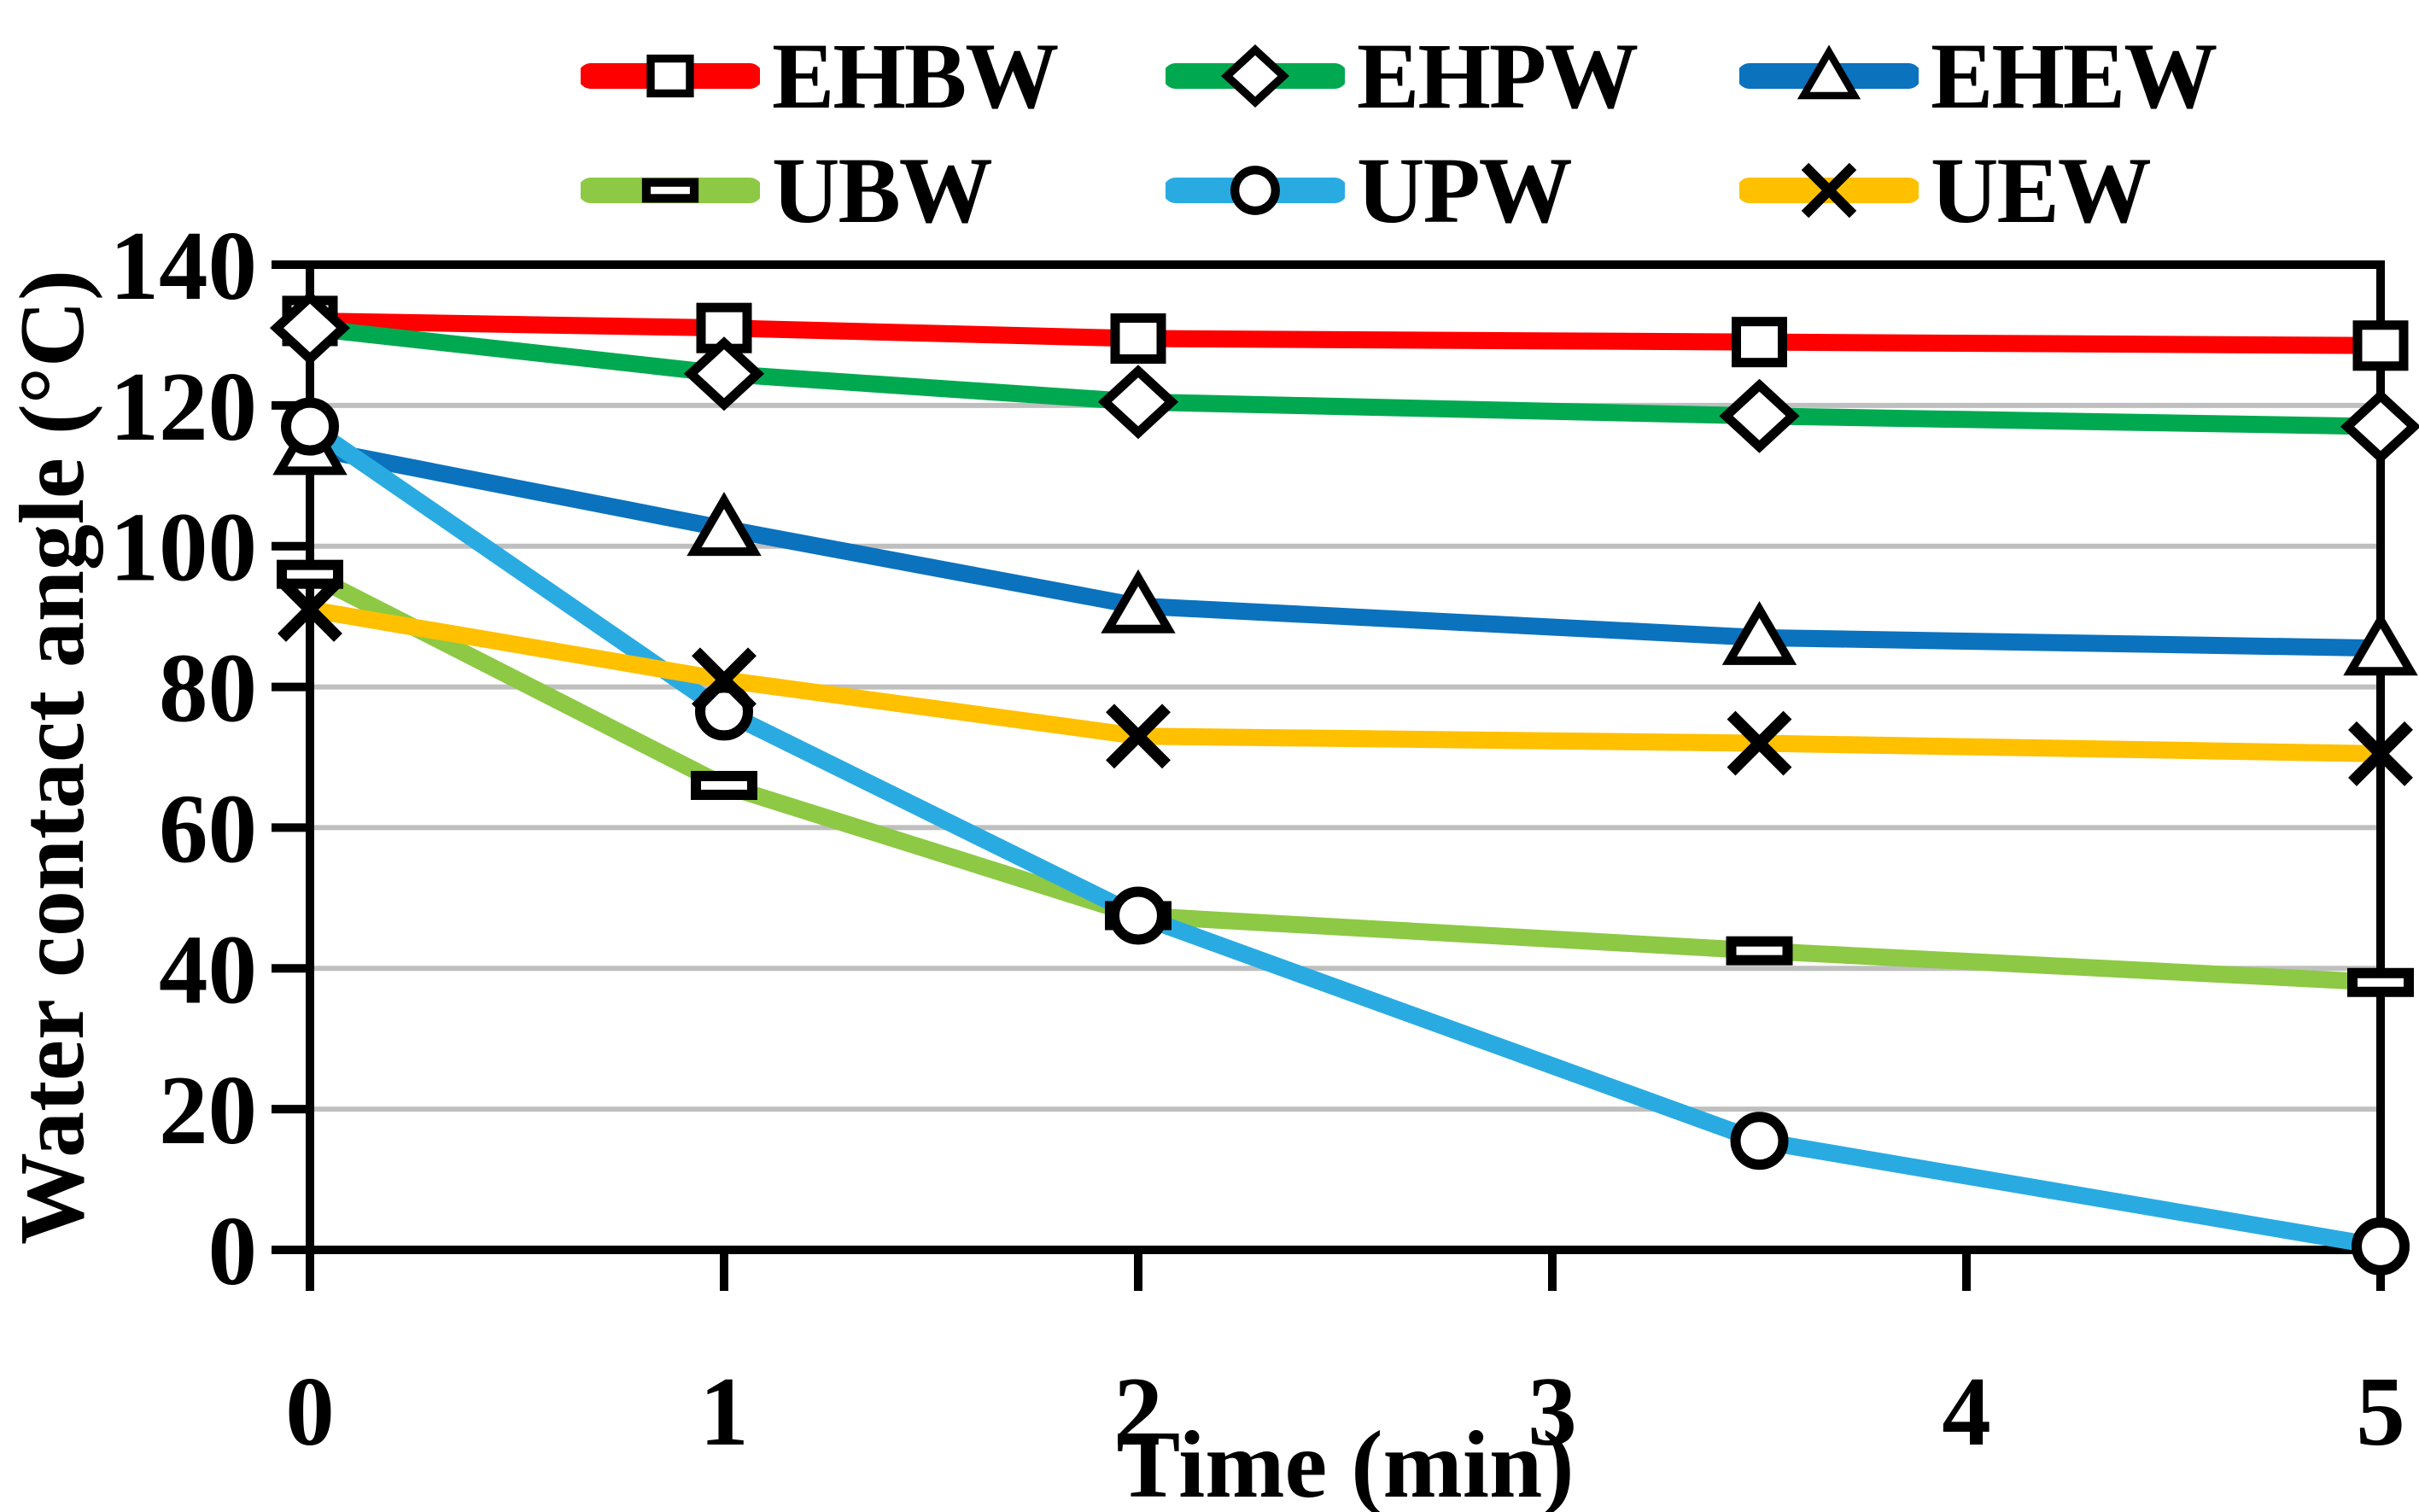 This screenshot has width=2419, height=1512. I want to click on x-tick-label: 3, so click(1552, 1411).